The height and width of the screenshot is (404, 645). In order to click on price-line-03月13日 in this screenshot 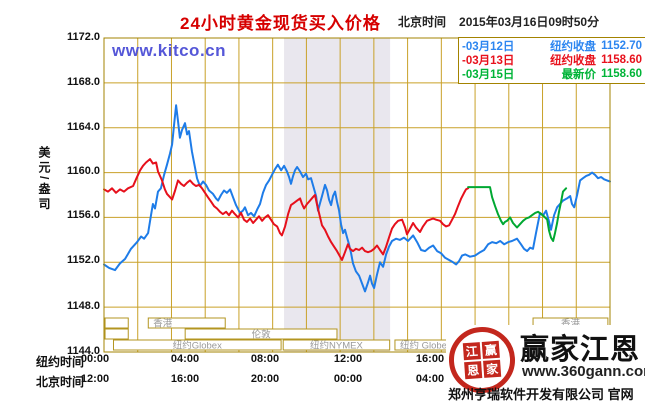, I will do `click(286, 209)`.